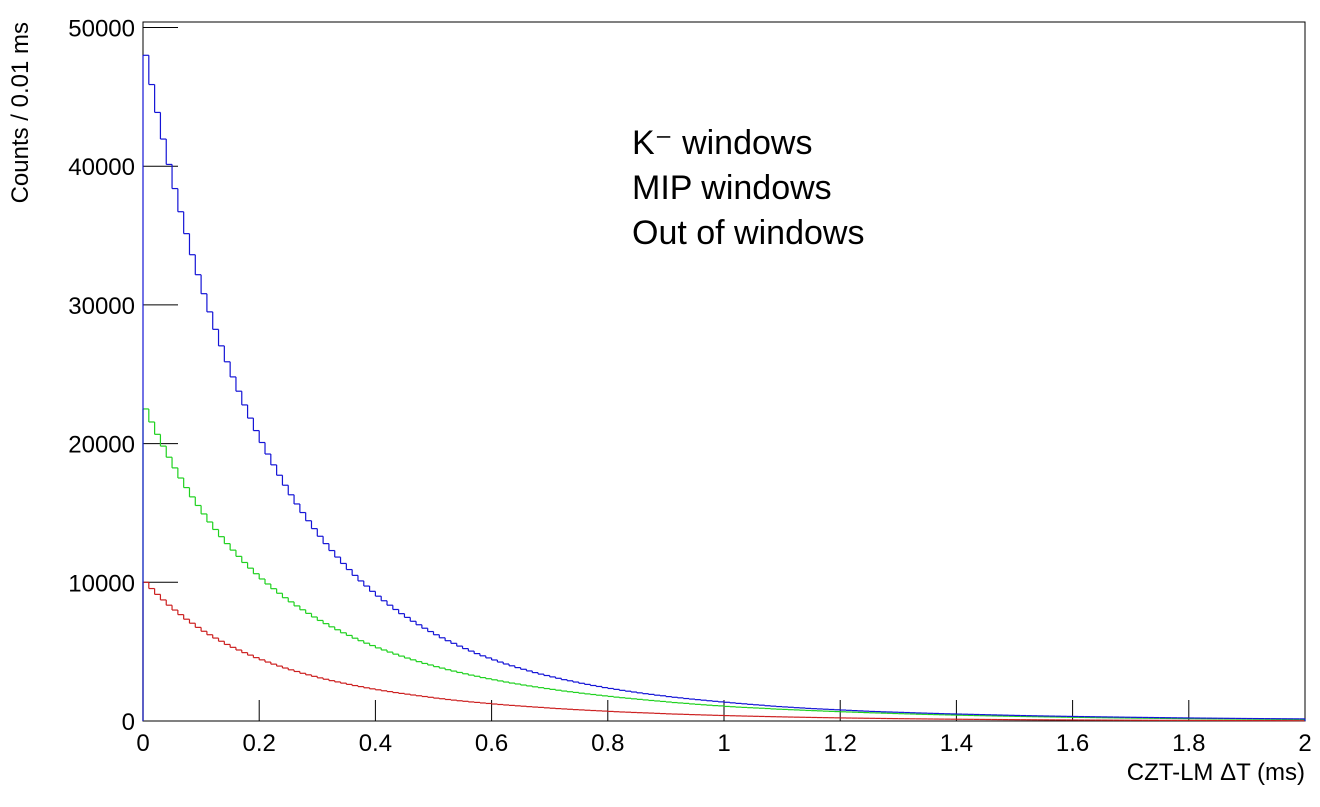 The image size is (1320, 807). Describe the element at coordinates (722, 143) in the screenshot. I see `legend-entry: K⁻ windows` at that location.